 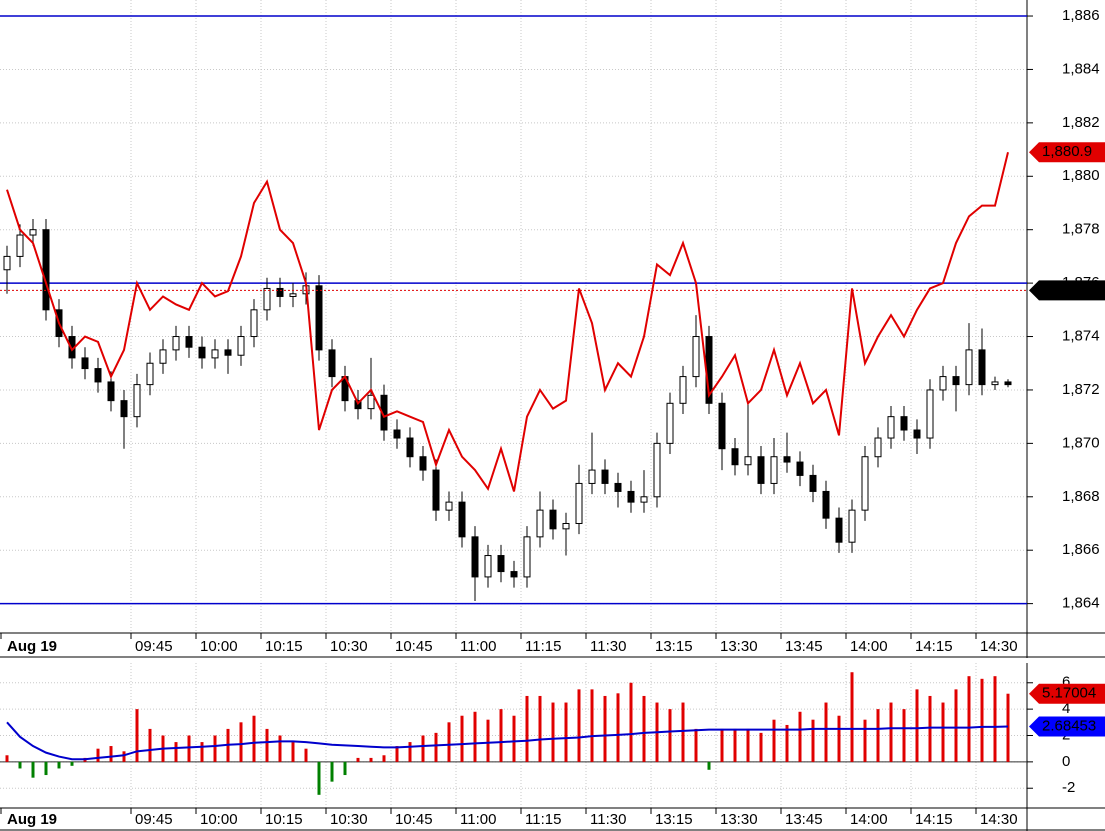 I want to click on x-tick-label: 14:00, so click(x=869, y=819).